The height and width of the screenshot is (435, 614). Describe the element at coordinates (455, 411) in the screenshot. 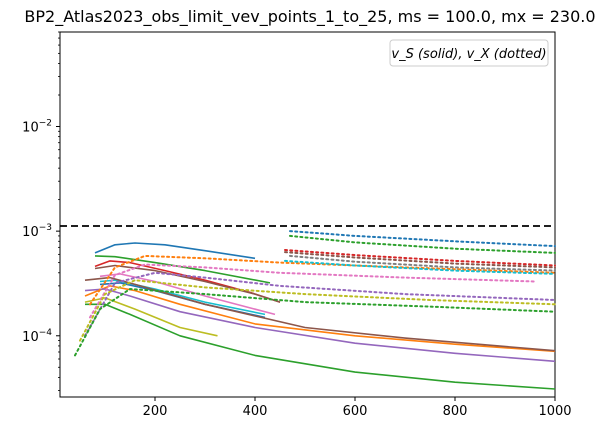

I see `x-tick-label-4: 800` at that location.